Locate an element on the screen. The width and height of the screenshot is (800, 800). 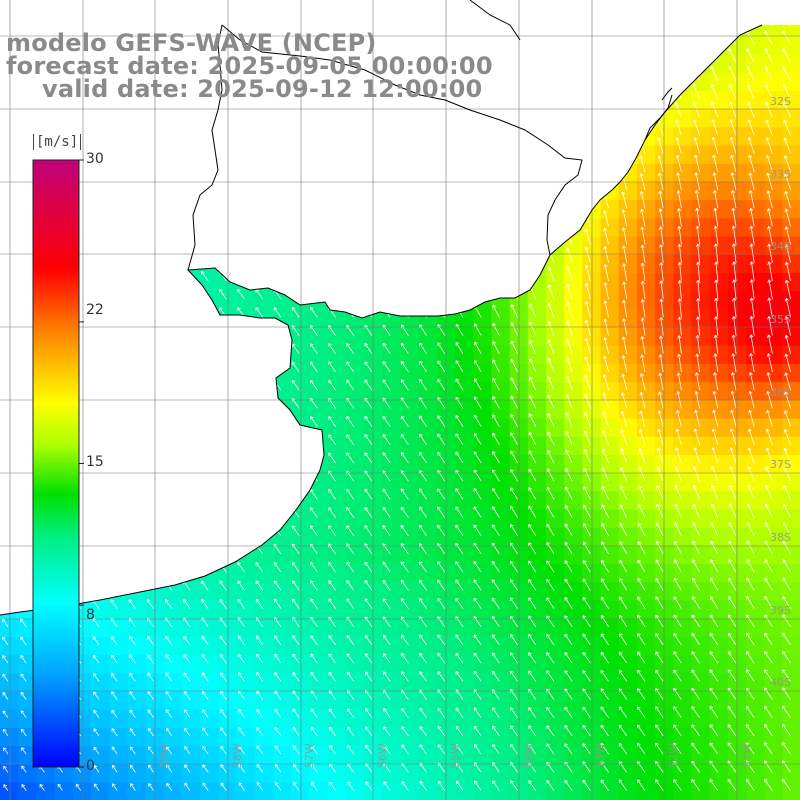
lat-label: 35S is located at coordinates (780, 319).